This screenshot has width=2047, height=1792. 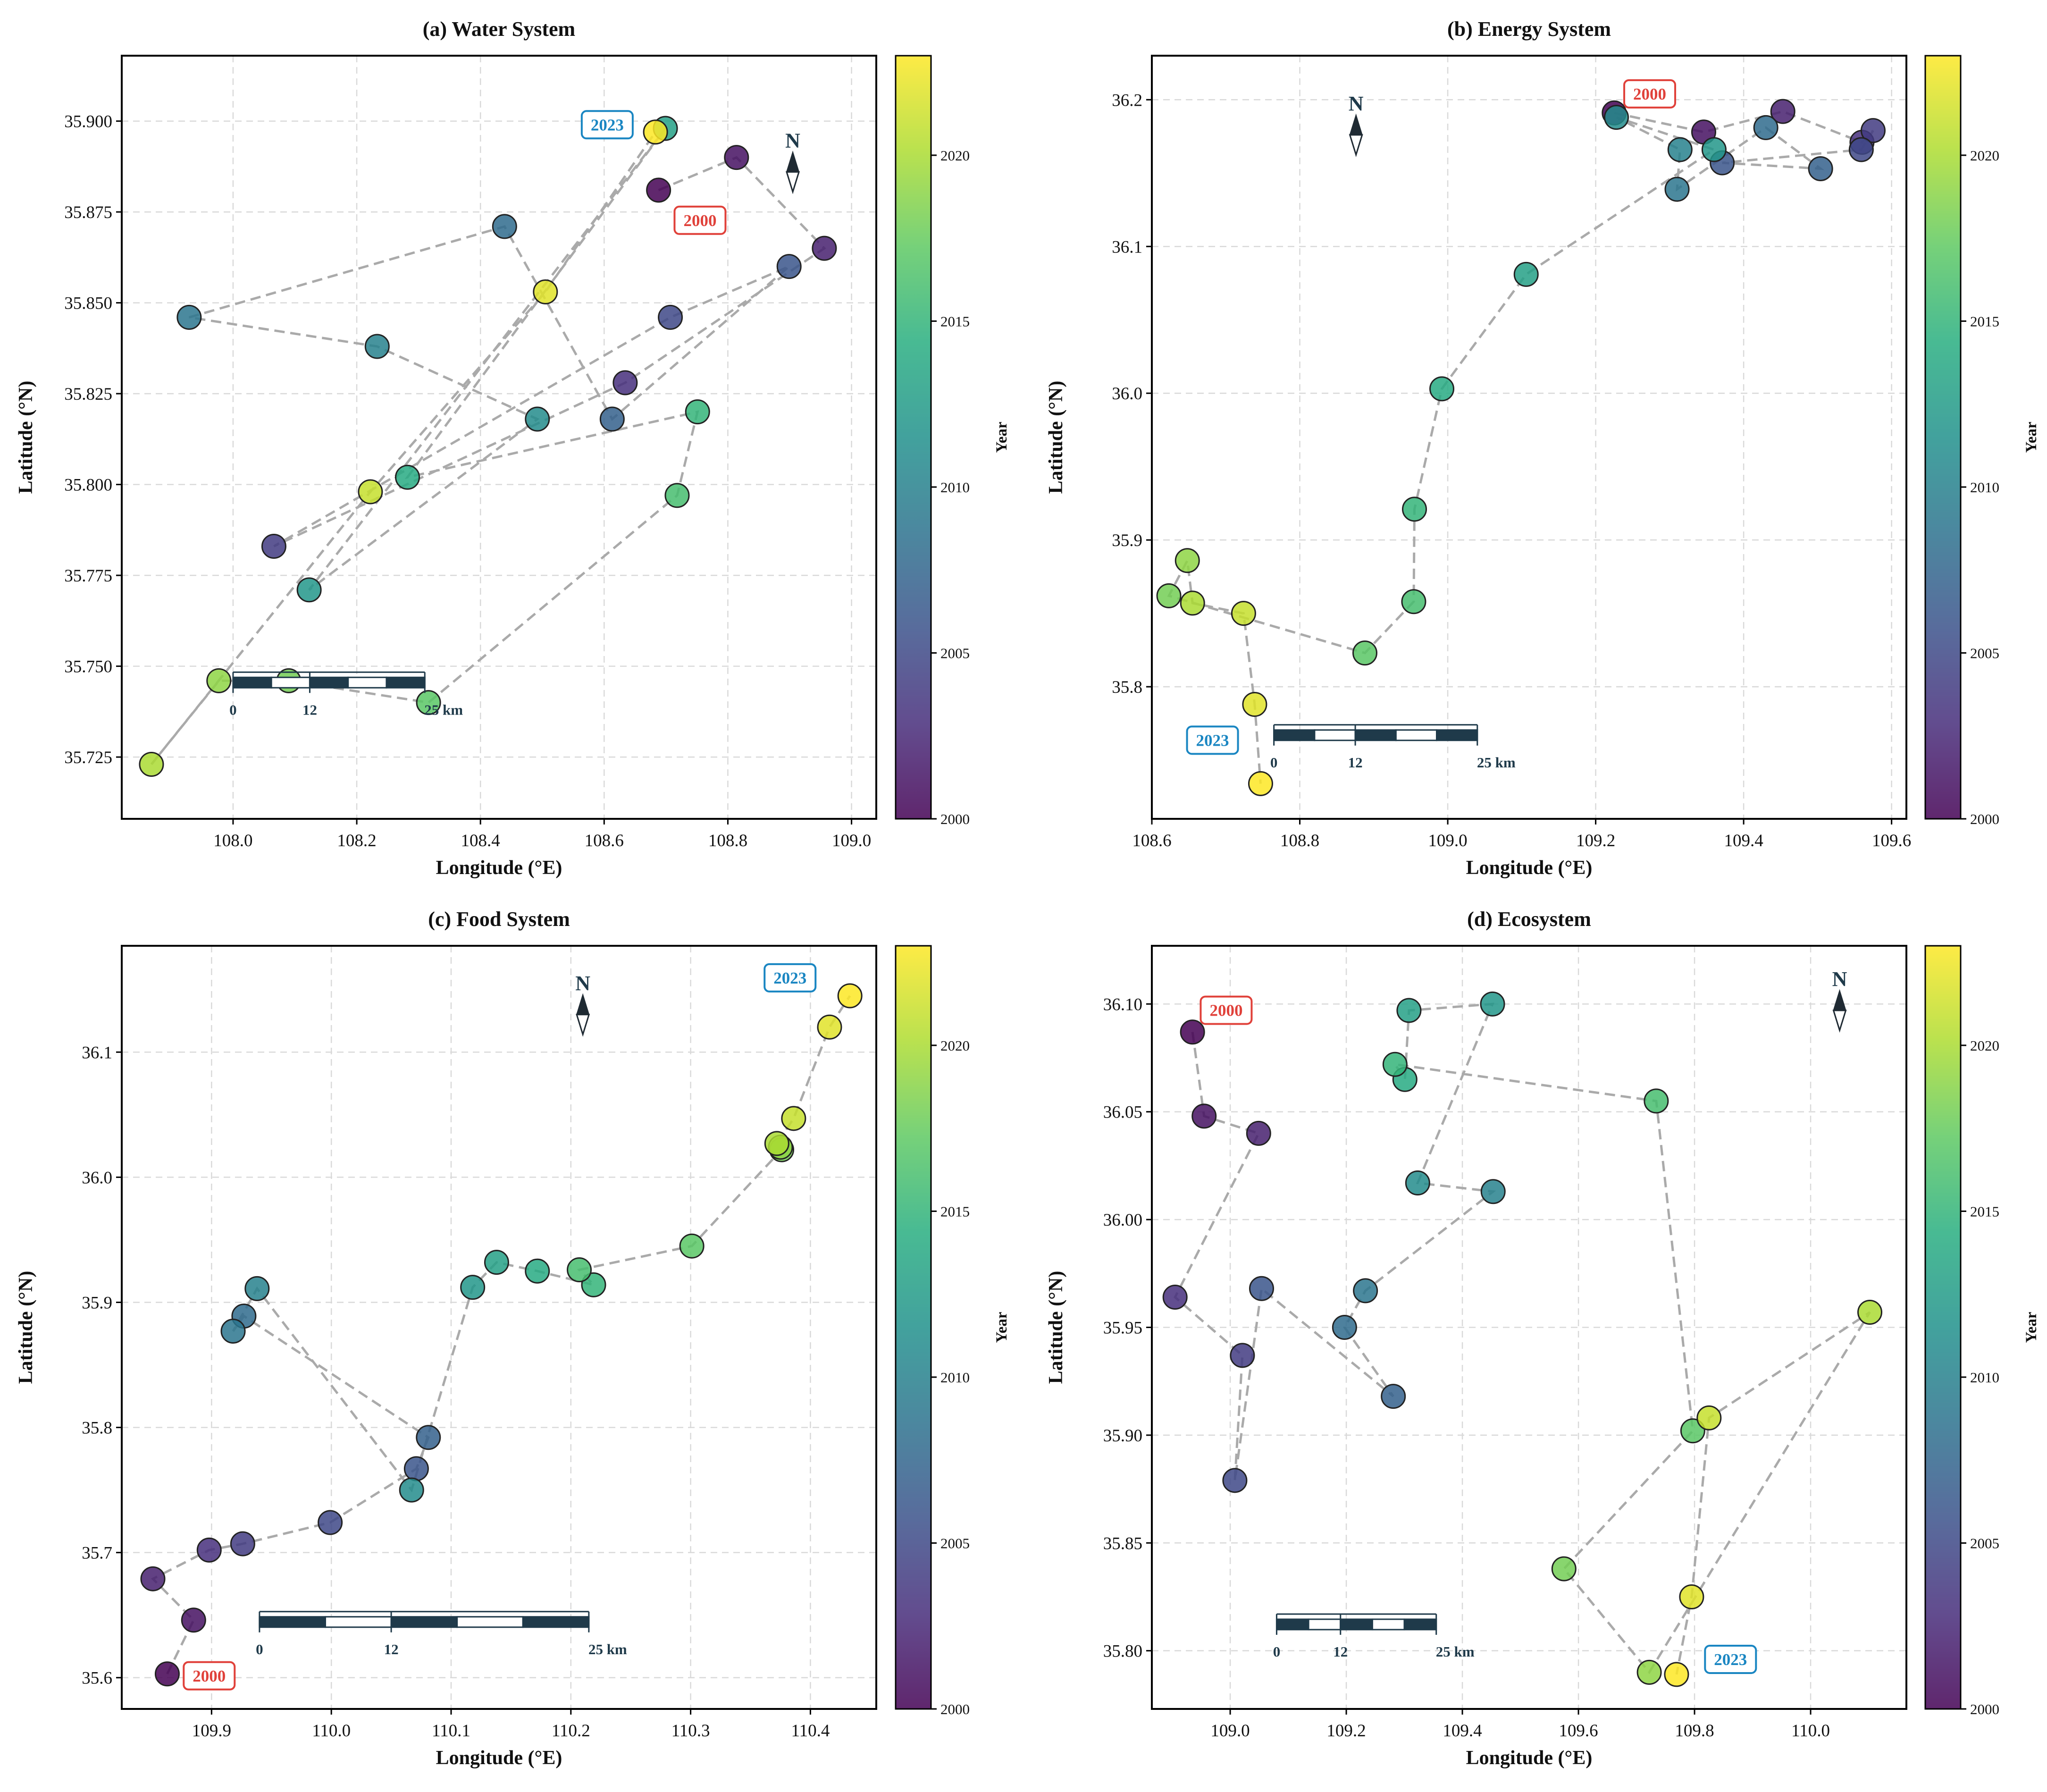 What do you see at coordinates (88, 303) in the screenshot?
I see `y-tick-label: 35.850` at bounding box center [88, 303].